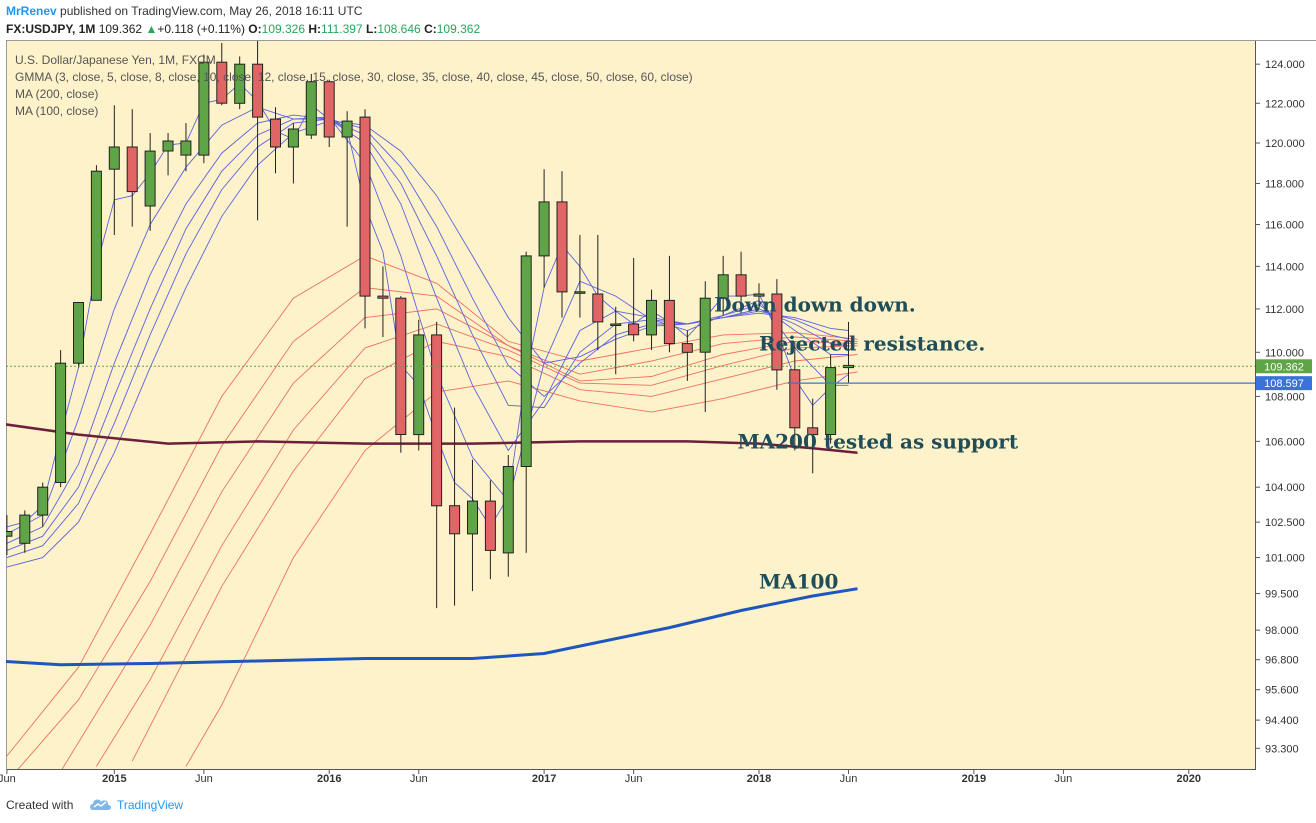  What do you see at coordinates (974, 779) in the screenshot?
I see `time-tick-label: 2019` at bounding box center [974, 779].